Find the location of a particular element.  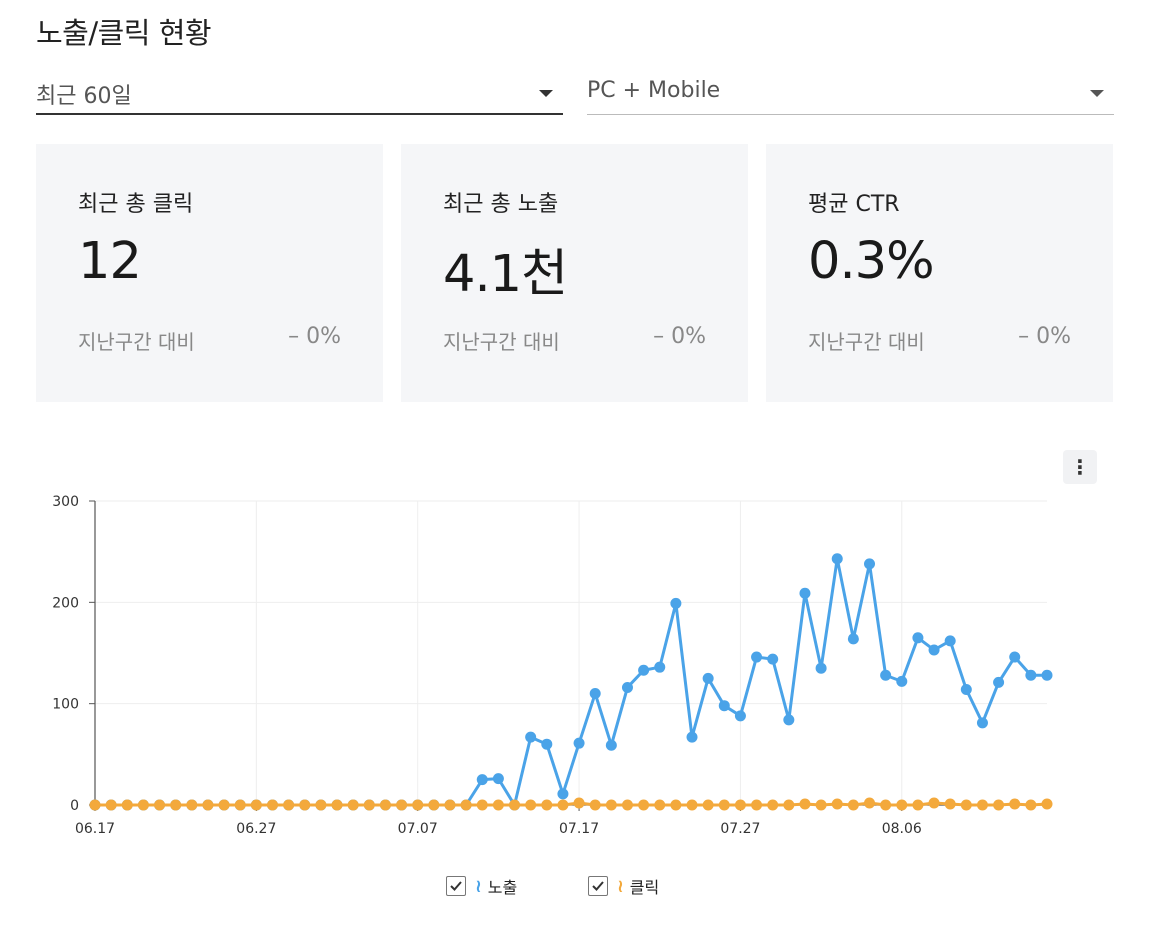

average-ctr-card: 평균 CTR 0.3% 지난구간 대비 – 0% is located at coordinates (939, 273).